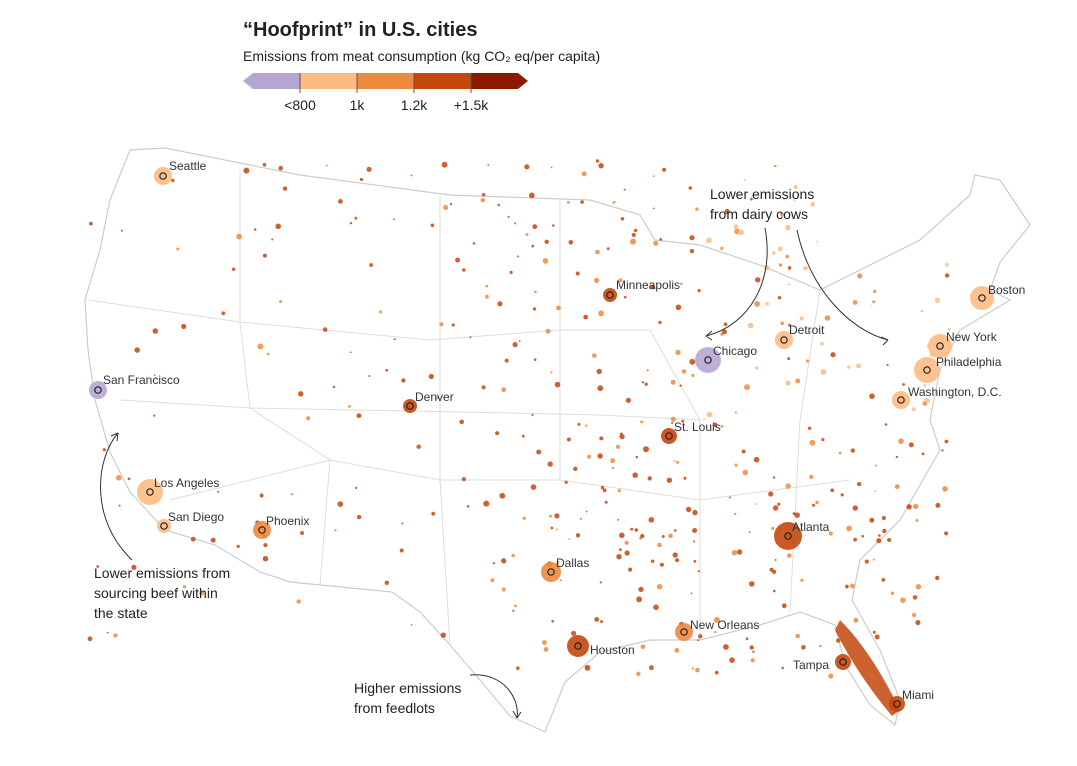 Image resolution: width=1077 pixels, height=766 pixels. I want to click on annotation: Higher emissions, so click(407, 688).